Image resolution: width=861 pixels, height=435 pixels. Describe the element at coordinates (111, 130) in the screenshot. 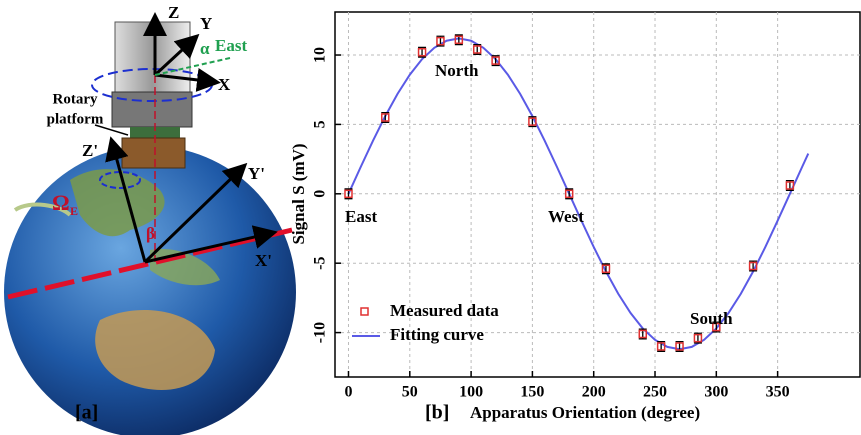

I see `leader` at that location.